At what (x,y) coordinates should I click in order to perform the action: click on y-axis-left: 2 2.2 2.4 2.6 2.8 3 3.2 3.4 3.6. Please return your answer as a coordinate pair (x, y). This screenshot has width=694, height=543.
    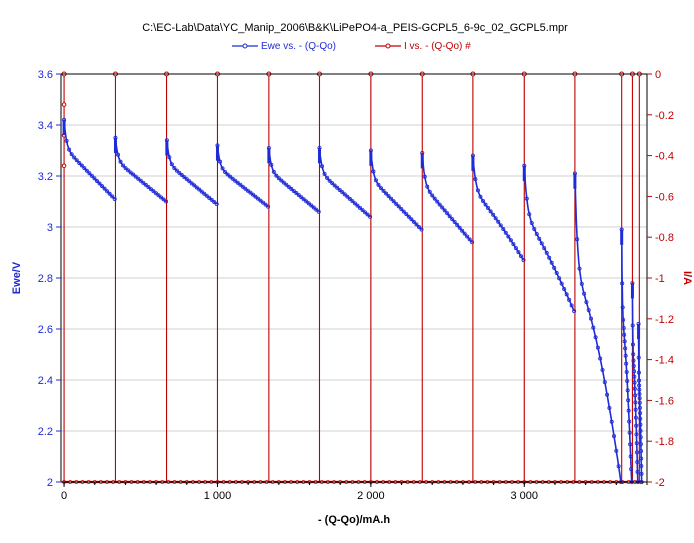
    Looking at the image, I should click on (49, 279).